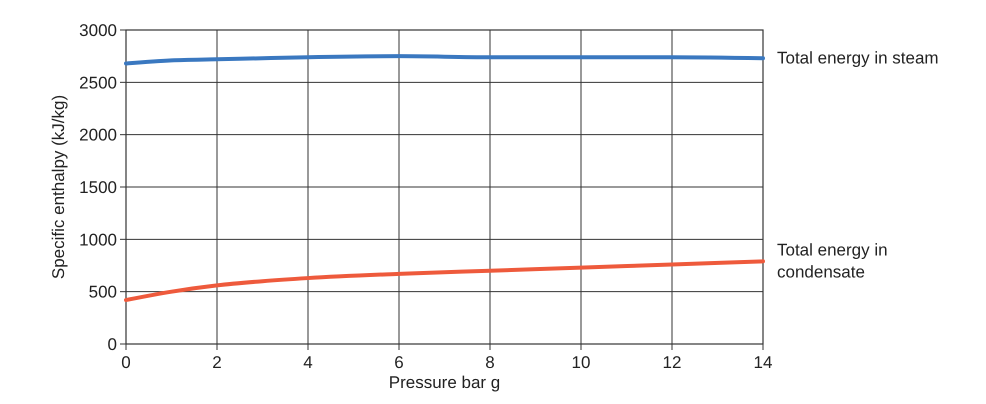 The width and height of the screenshot is (986, 404). I want to click on y-tick-label: 1000, so click(98, 240).